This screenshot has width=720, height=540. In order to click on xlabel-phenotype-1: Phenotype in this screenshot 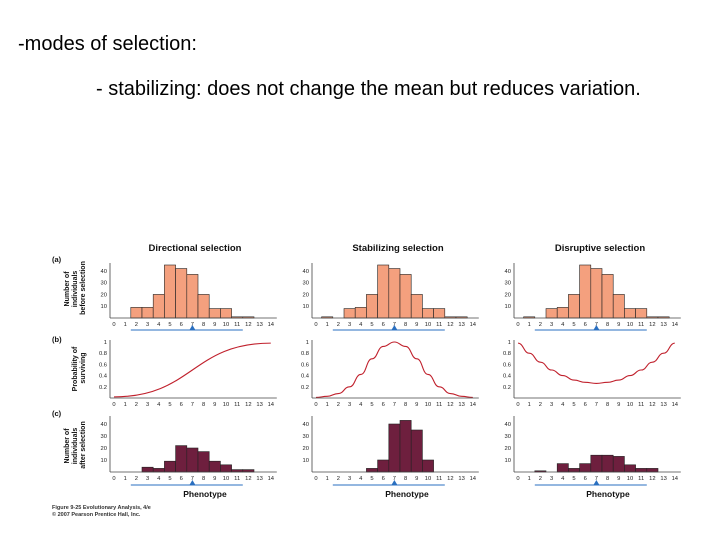, I will do `click(205, 494)`.